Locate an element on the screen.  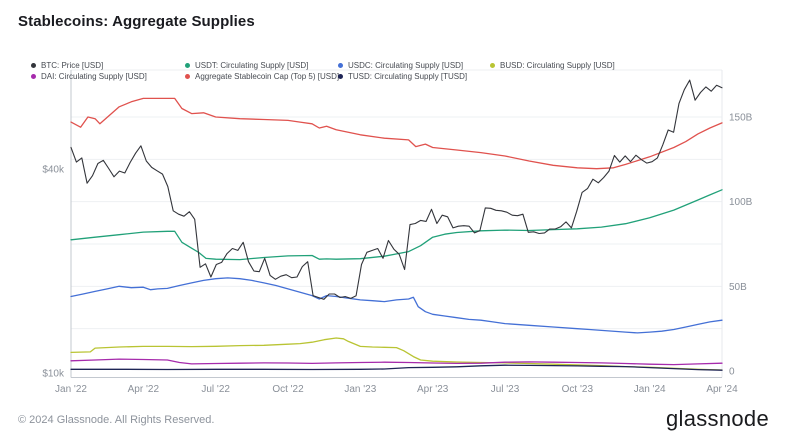
legend-dot-usdc-supply is located at coordinates (340, 65).